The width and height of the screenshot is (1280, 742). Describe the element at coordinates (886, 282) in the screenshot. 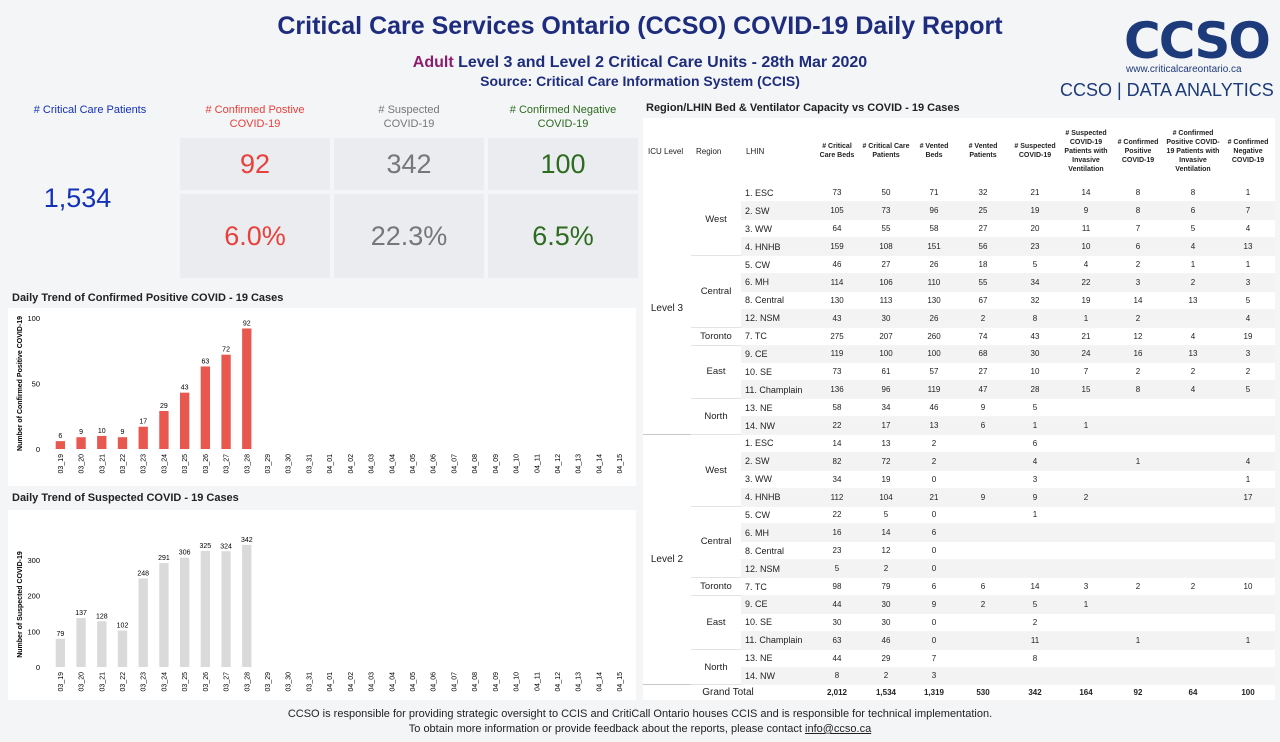

I see `value-cell: 106` at that location.